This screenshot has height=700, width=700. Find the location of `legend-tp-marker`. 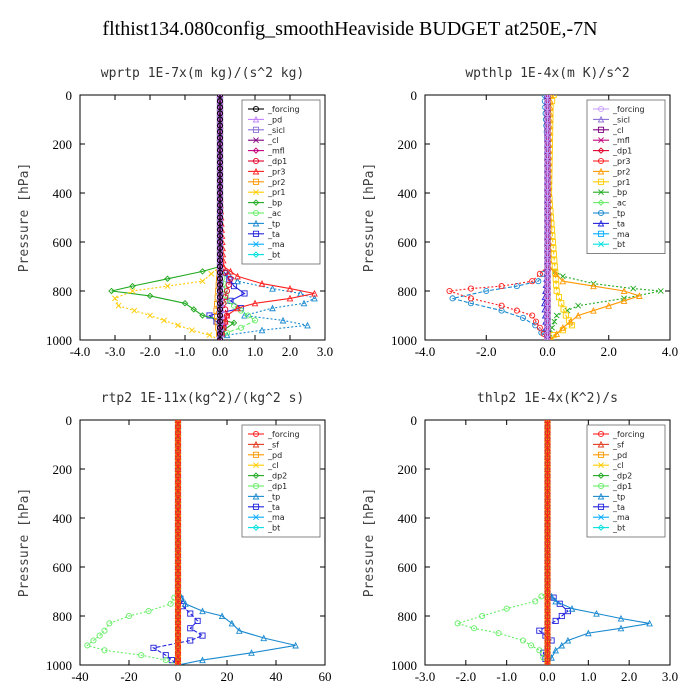

legend-tp-marker is located at coordinates (256, 496).